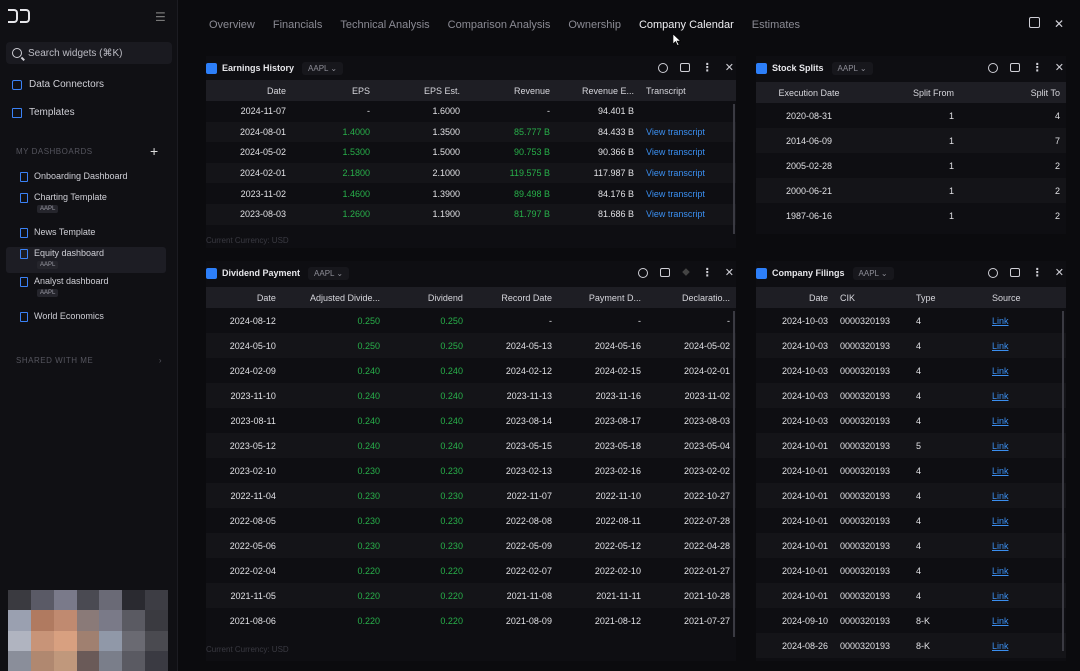 This screenshot has width=1080, height=671. What do you see at coordinates (86, 318) in the screenshot?
I see `dashboard-item: World Economics` at bounding box center [86, 318].